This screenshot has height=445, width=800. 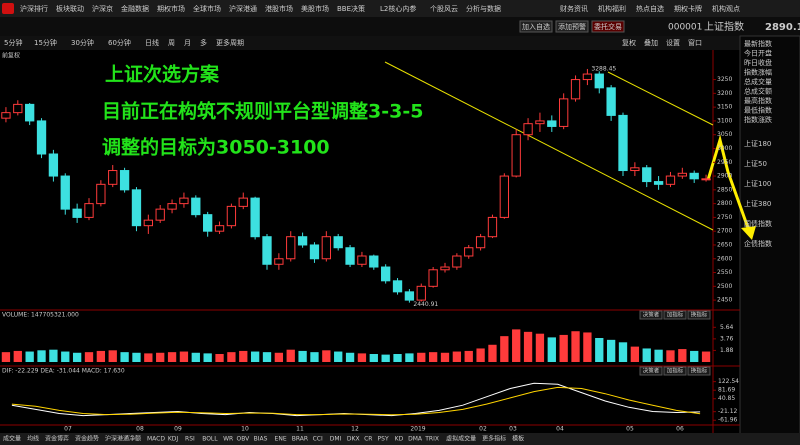 What do you see at coordinates (483, 8) in the screenshot?
I see `menu-item: 分析与数据` at bounding box center [483, 8].